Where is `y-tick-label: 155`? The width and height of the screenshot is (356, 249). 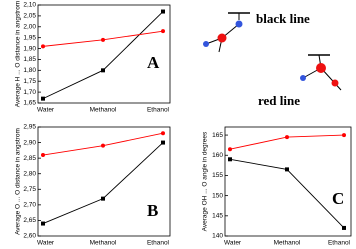
y-tick-label: 155 is located at coordinates (217, 175).